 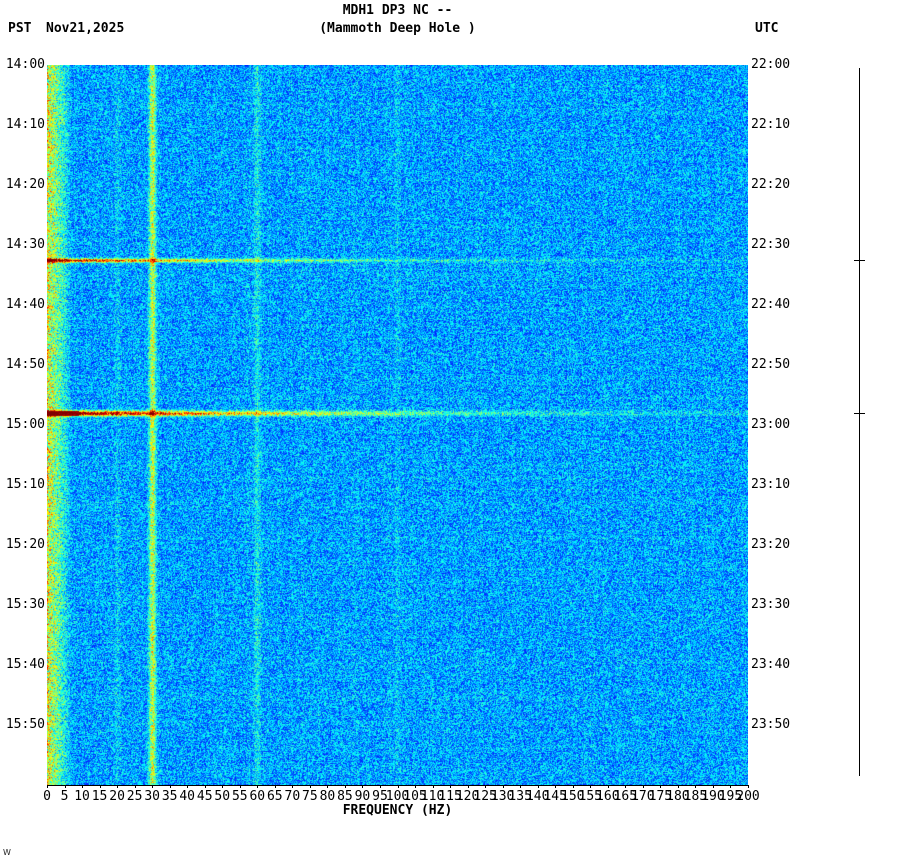 I want to click on left-time-tick: 15:00, so click(x=25, y=424).